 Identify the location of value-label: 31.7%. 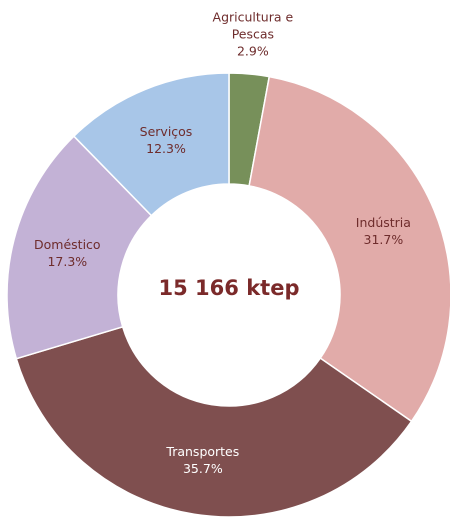
(383, 240).